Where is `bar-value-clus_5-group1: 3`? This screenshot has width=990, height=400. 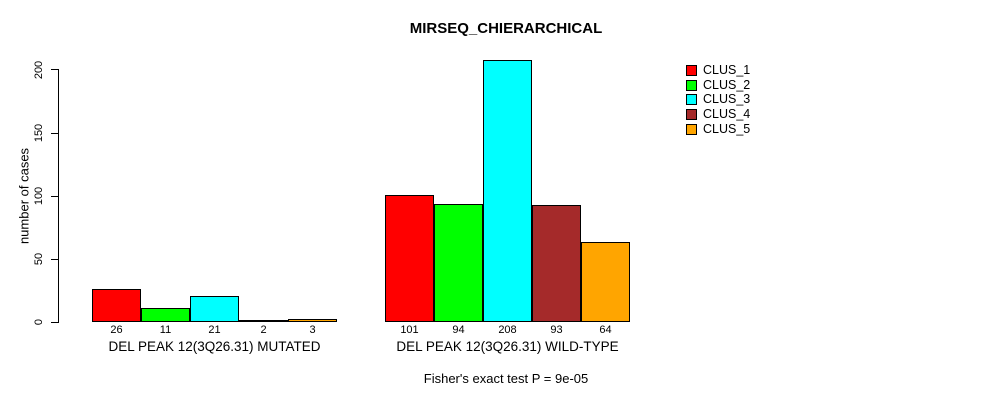 bar-value-clus_5-group1: 3 is located at coordinates (312, 330).